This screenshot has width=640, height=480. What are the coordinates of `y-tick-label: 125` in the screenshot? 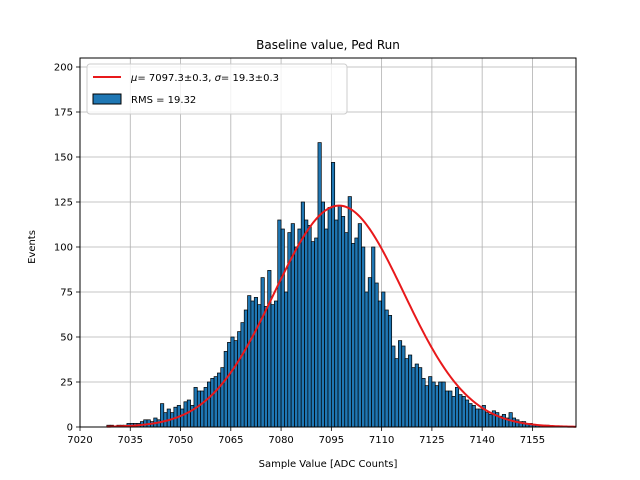 It's located at (63, 203).